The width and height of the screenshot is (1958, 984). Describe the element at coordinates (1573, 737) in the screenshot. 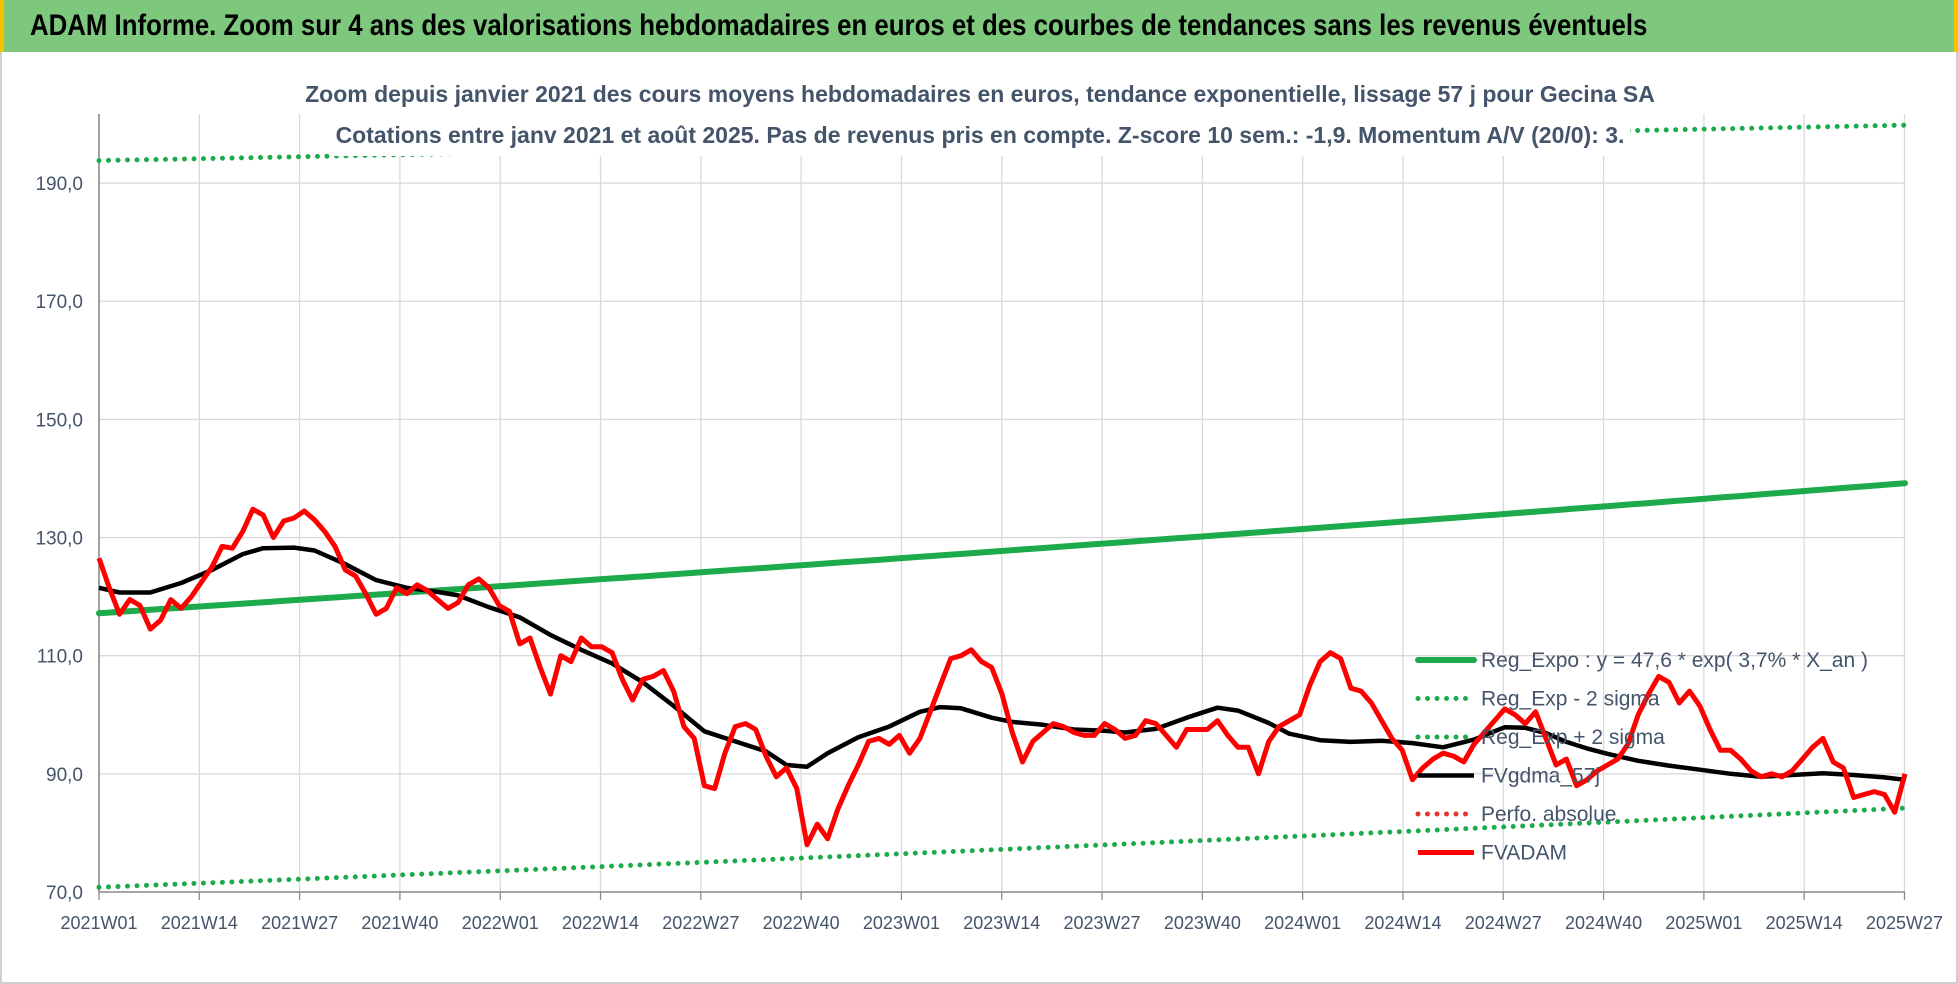

I see `legend-label: Reg_Exp + 2 sigma` at that location.